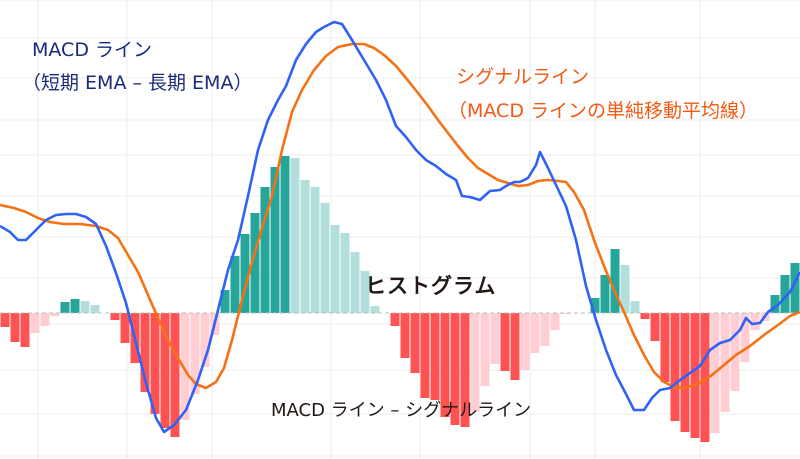  What do you see at coordinates (137, 83) in the screenshot?
I see `macd-line-formula: （短期 EMA – 長期 EMA）` at bounding box center [137, 83].